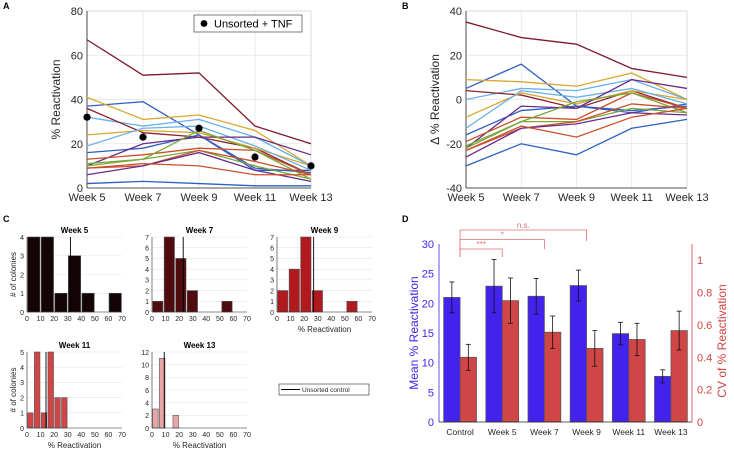 This screenshot has height=456, width=734. Describe the element at coordinates (454, 145) in the screenshot. I see `y-tick-label: -20` at that location.